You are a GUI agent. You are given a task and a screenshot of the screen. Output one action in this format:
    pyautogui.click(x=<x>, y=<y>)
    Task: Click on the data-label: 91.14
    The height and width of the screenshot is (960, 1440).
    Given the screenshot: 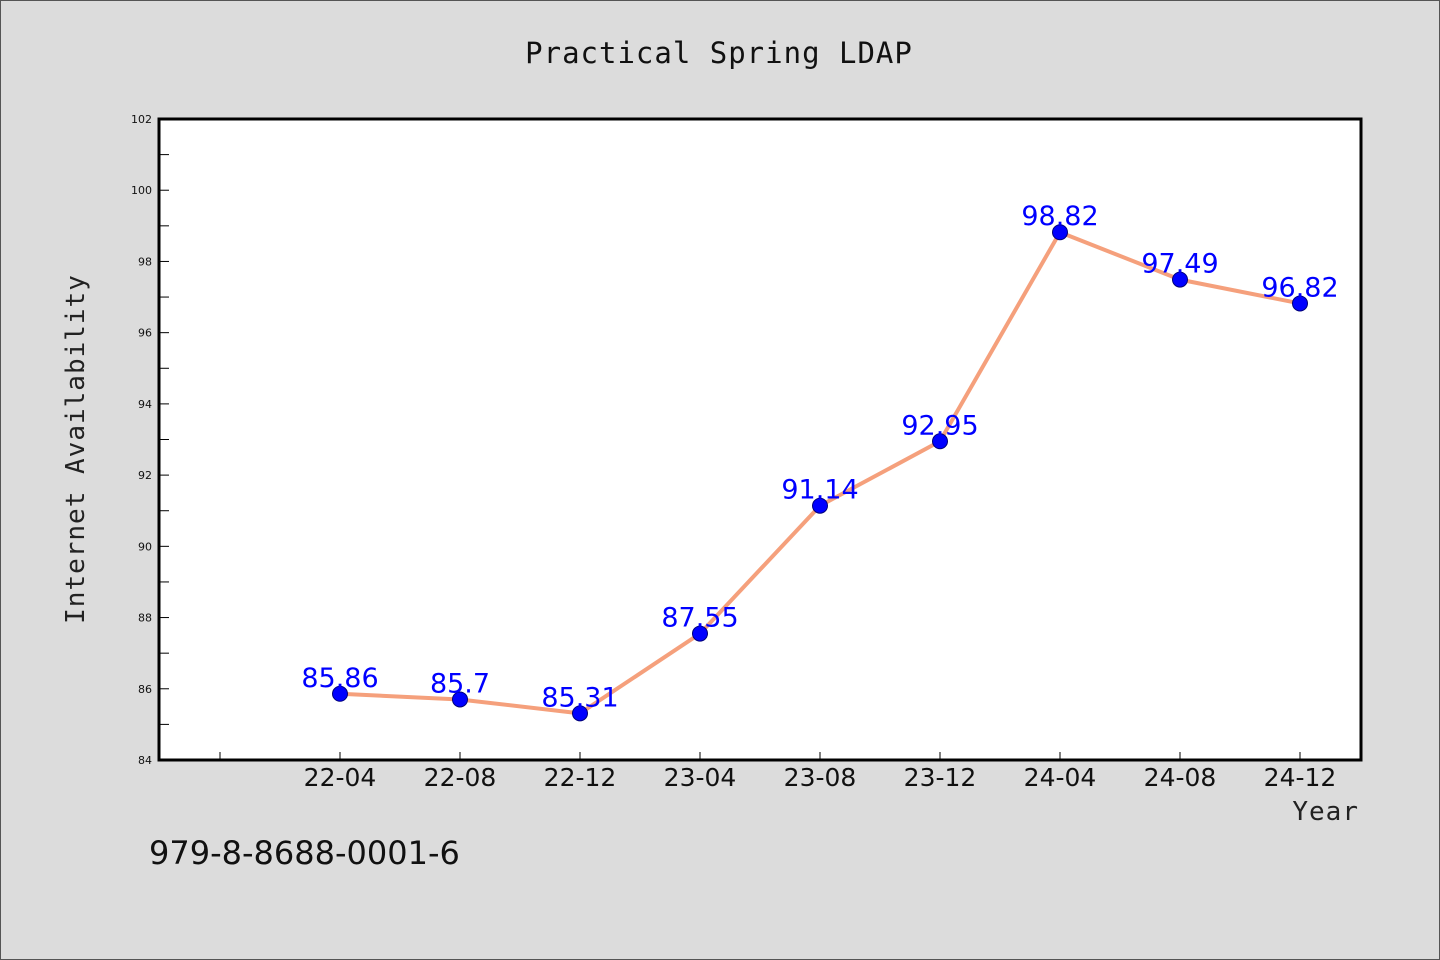 What is the action you would take?
    pyautogui.click(x=819, y=490)
    